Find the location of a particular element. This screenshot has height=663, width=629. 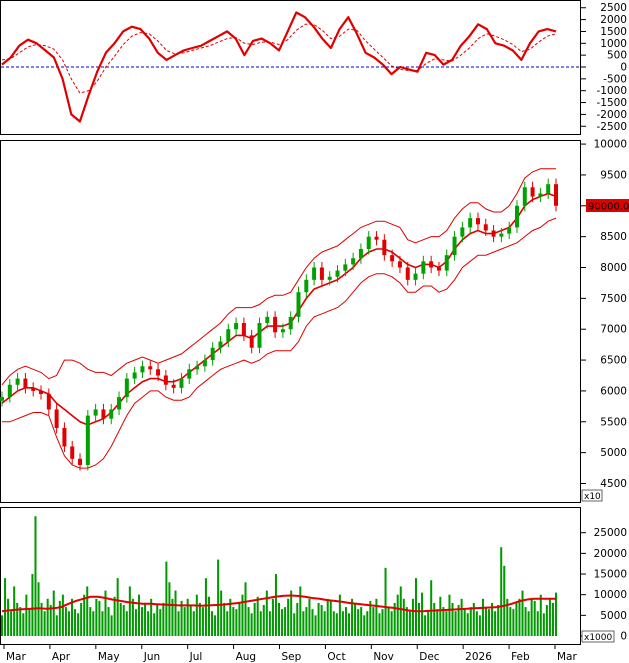

macd-tick-label: -1500 is located at coordinates (611, 103).